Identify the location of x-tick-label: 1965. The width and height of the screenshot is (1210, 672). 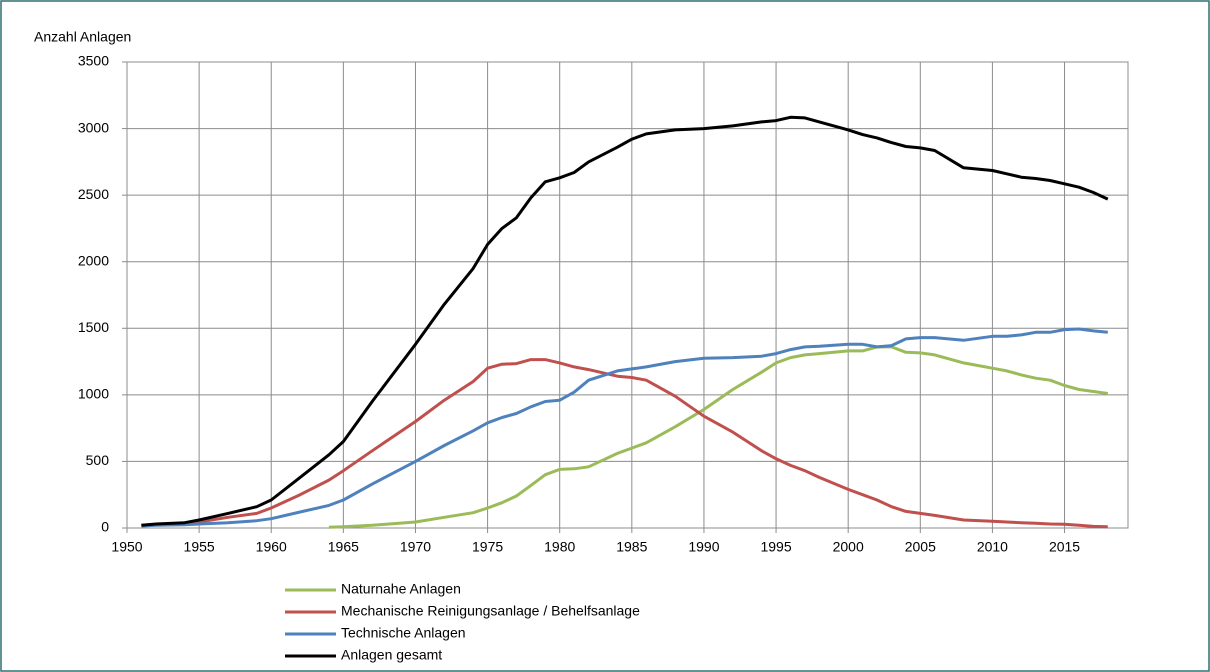
(343, 547).